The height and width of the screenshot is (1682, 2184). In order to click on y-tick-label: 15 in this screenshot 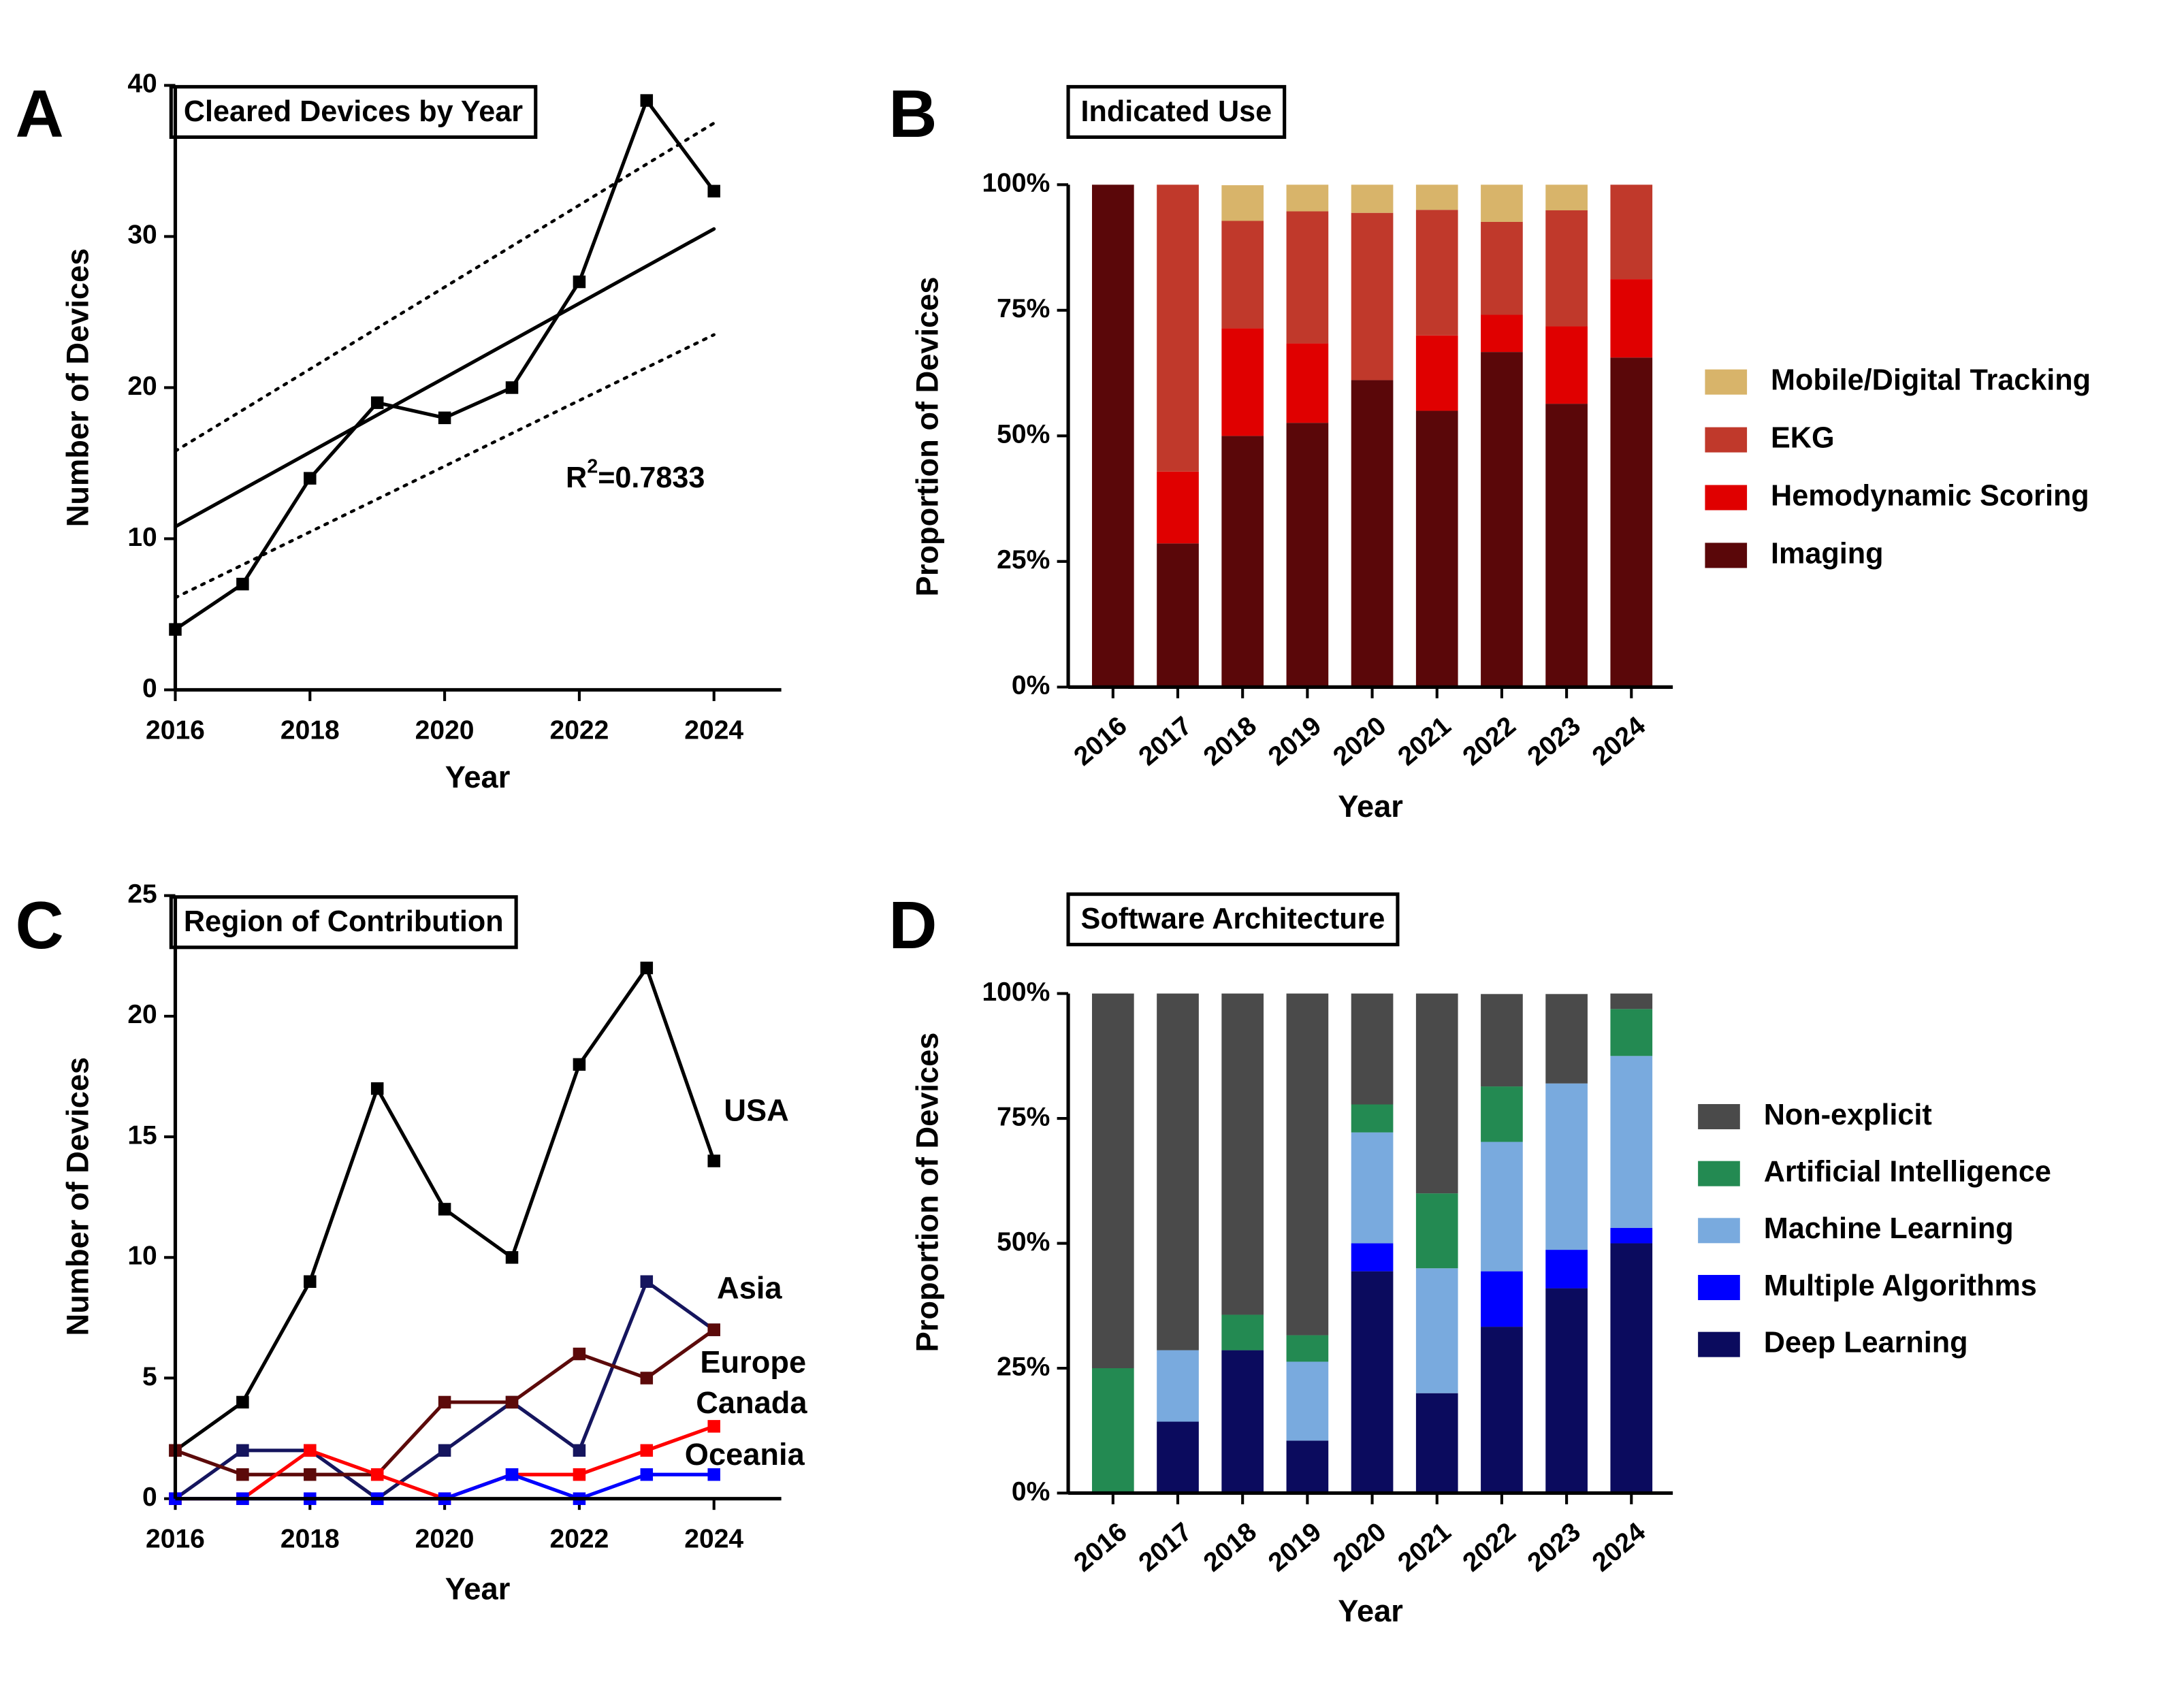, I will do `click(142, 1135)`.